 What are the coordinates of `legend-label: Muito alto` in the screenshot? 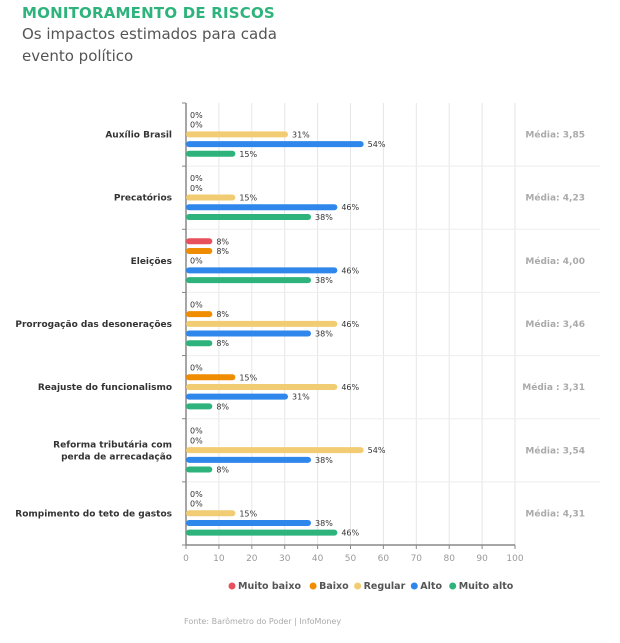 It's located at (486, 586).